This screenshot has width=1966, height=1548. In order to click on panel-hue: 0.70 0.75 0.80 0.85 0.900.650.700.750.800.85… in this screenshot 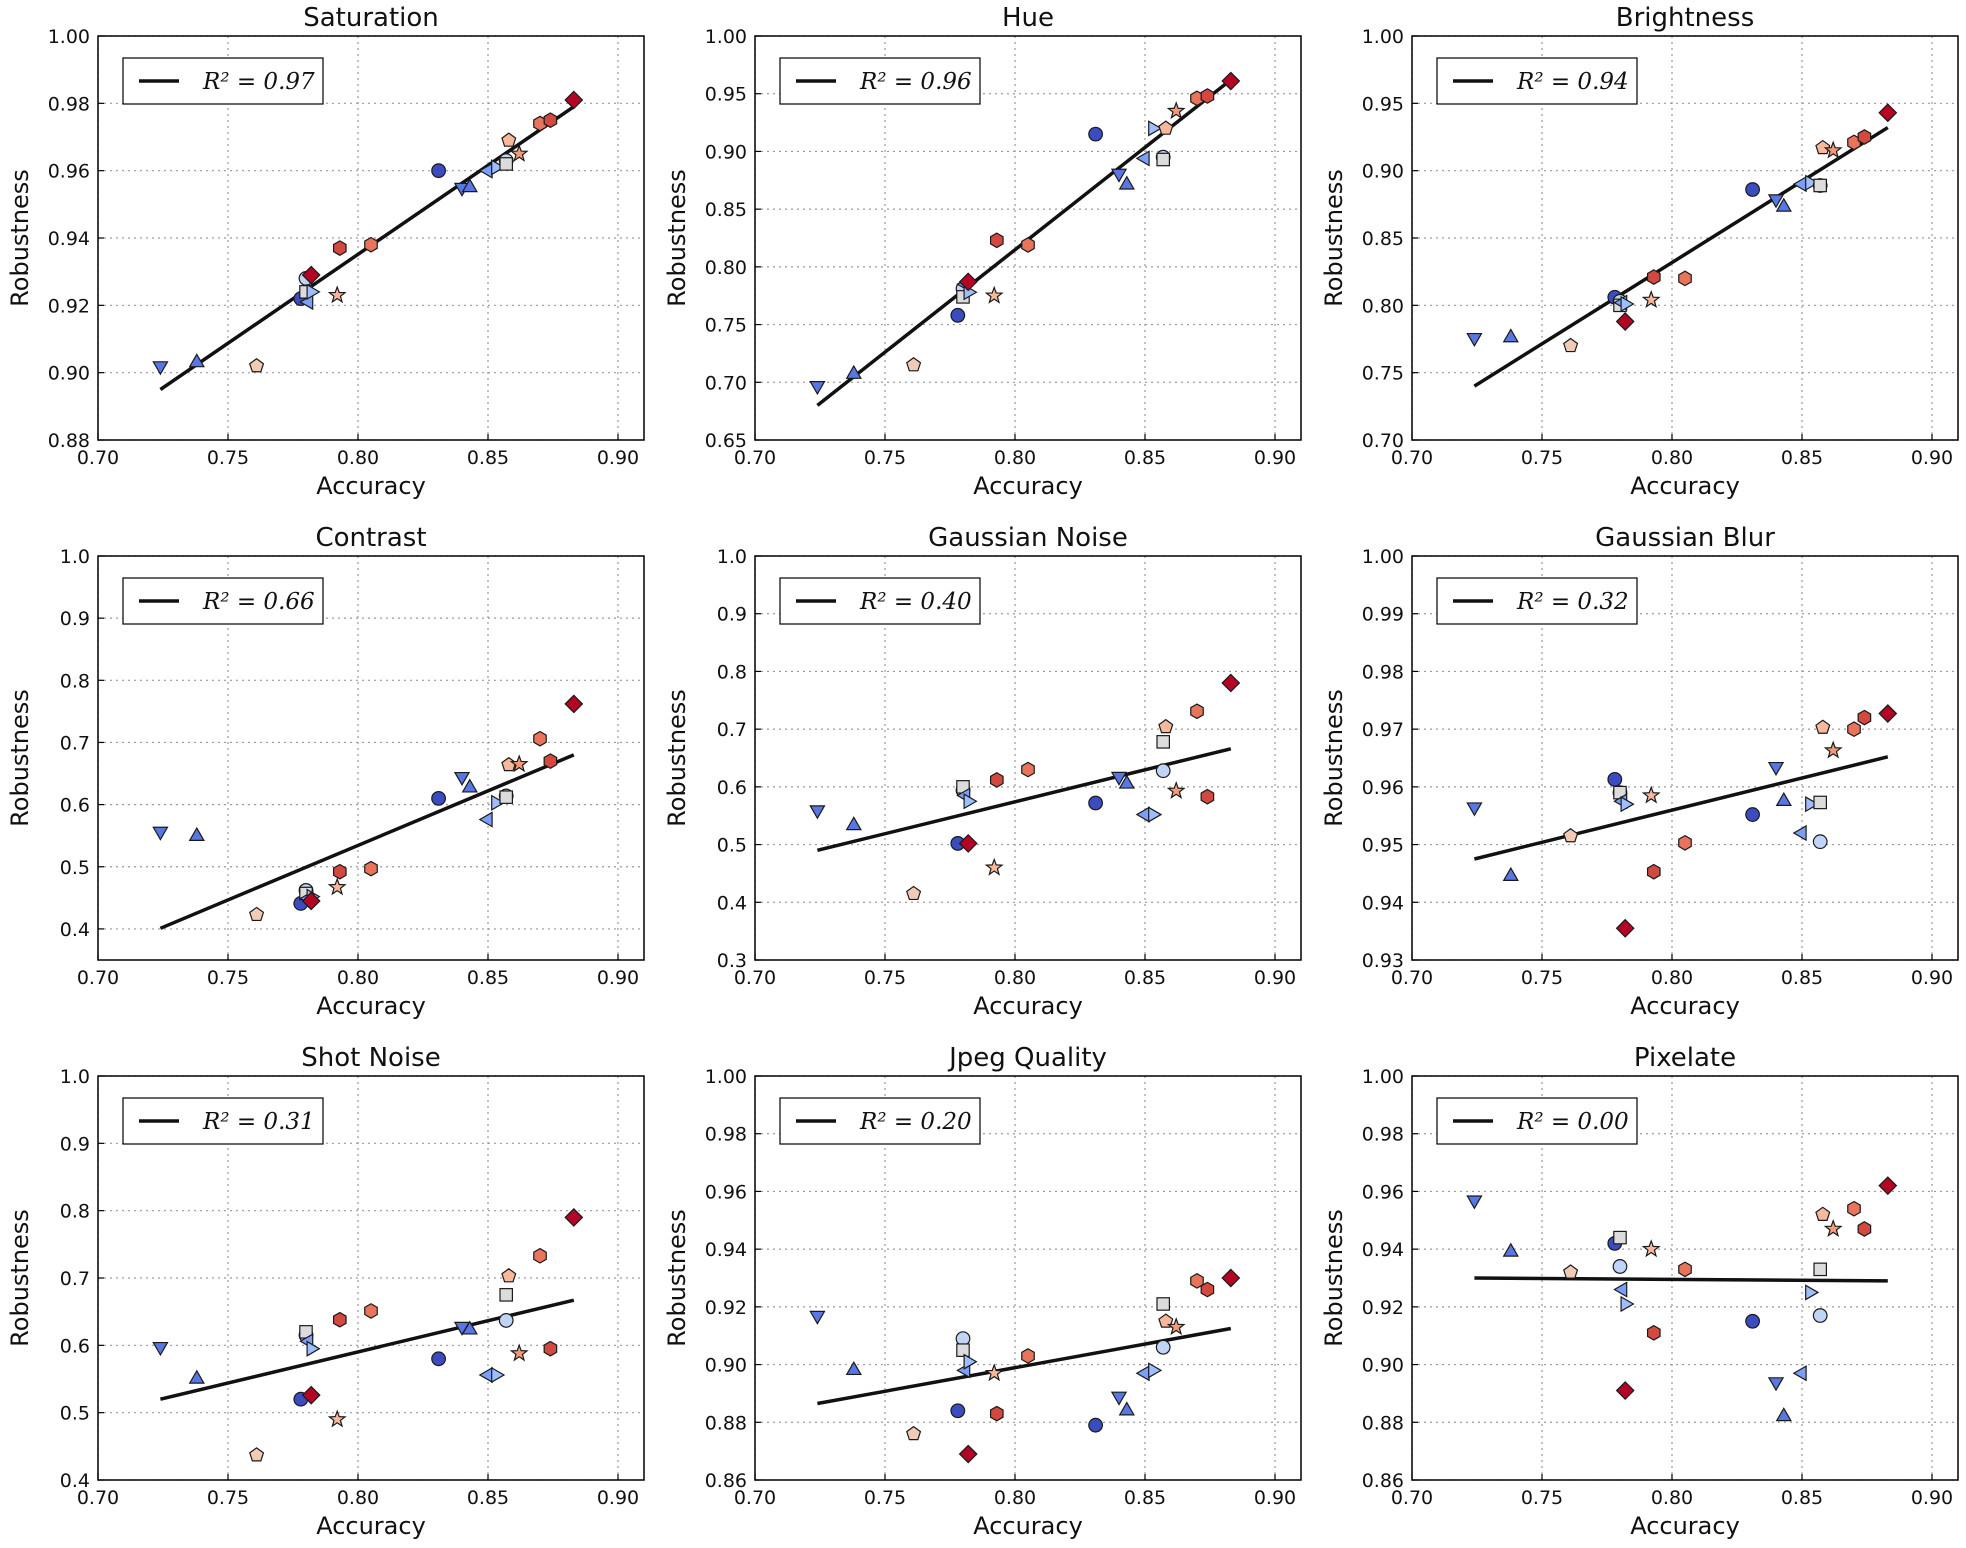, I will do `click(982, 251)`.